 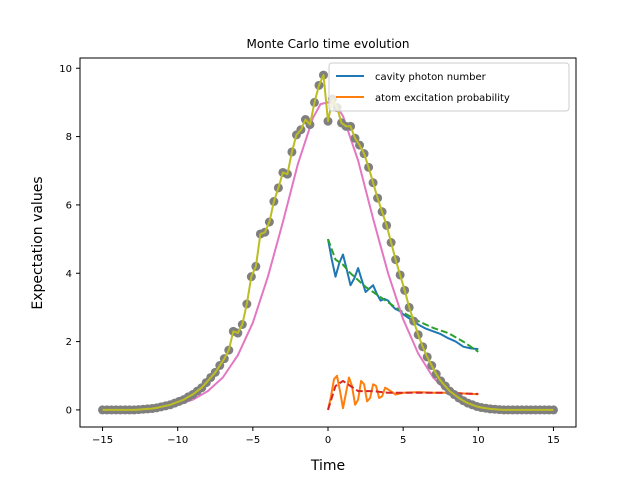 I want to click on x-tick-label: 0, so click(x=328, y=440).